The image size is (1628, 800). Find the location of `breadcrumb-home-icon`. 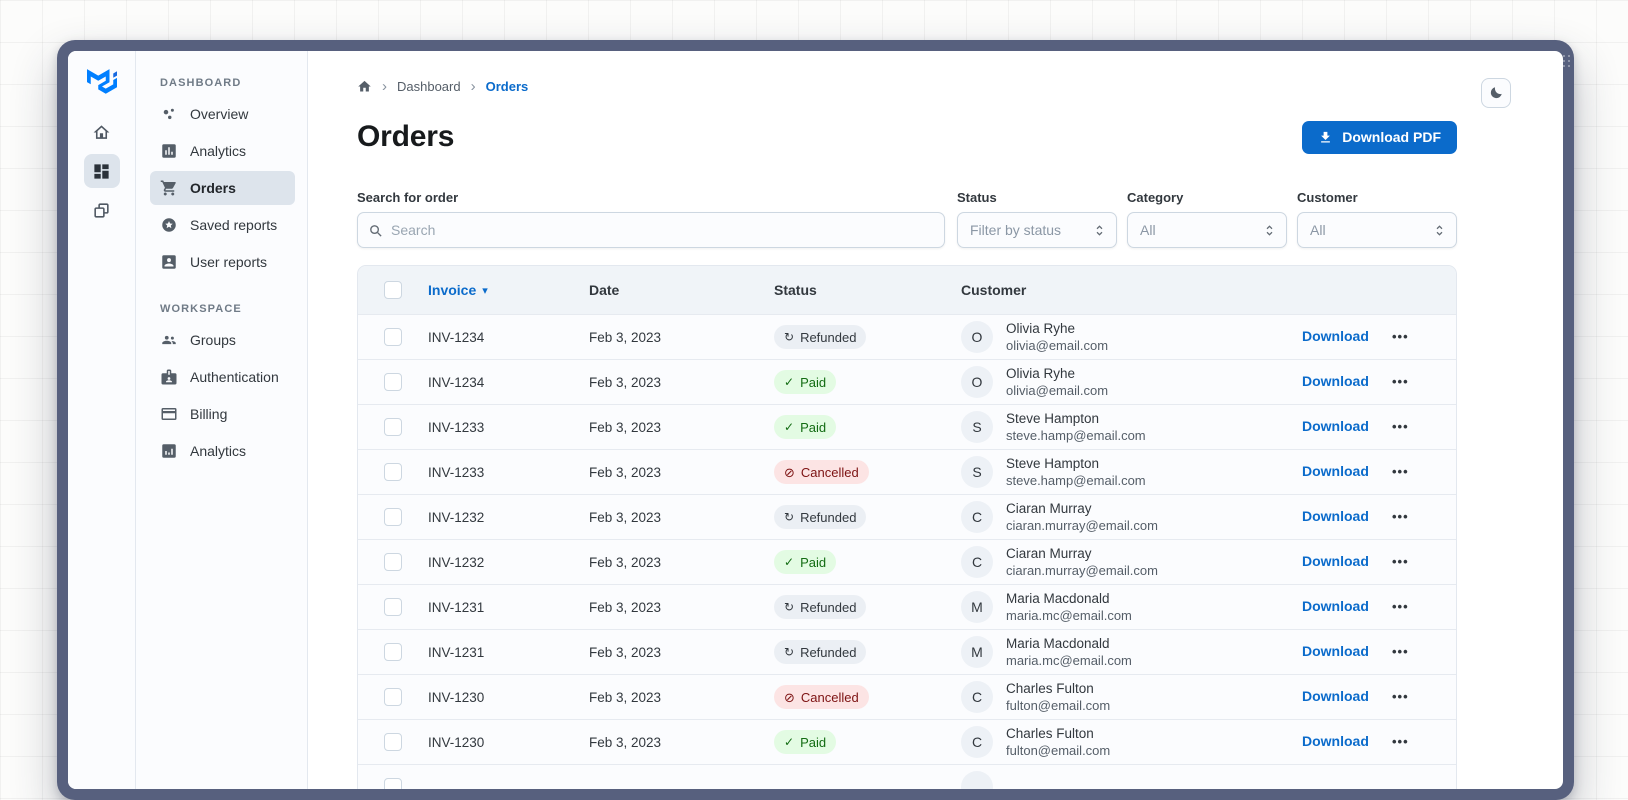

breadcrumb-home-icon is located at coordinates (364, 86).